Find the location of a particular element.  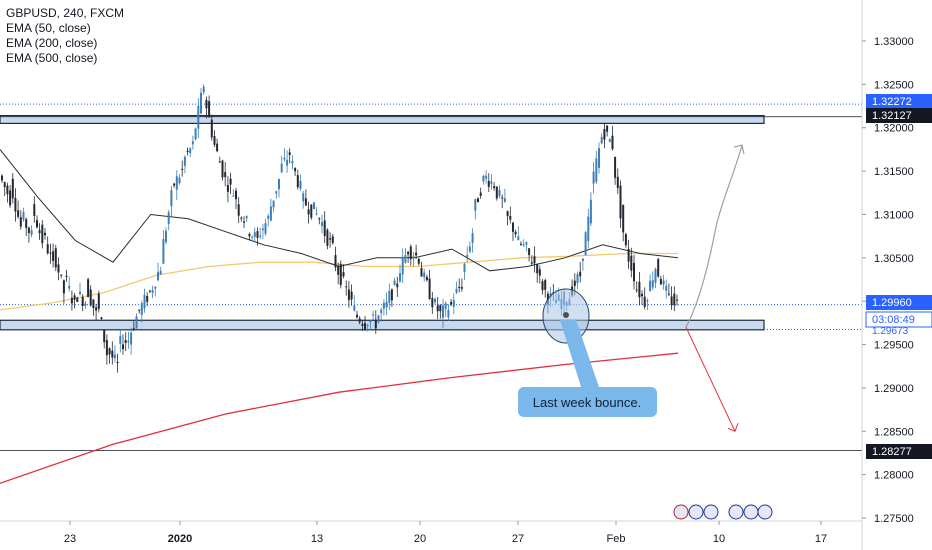

time-tick-label: 17 is located at coordinates (821, 539).